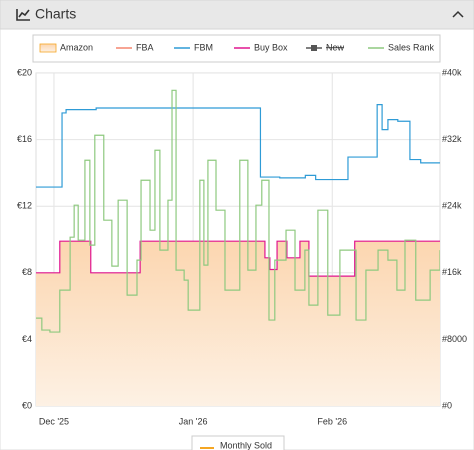 This screenshot has height=450, width=474. Describe the element at coordinates (23, 15) in the screenshot. I see `chart-icon` at that location.